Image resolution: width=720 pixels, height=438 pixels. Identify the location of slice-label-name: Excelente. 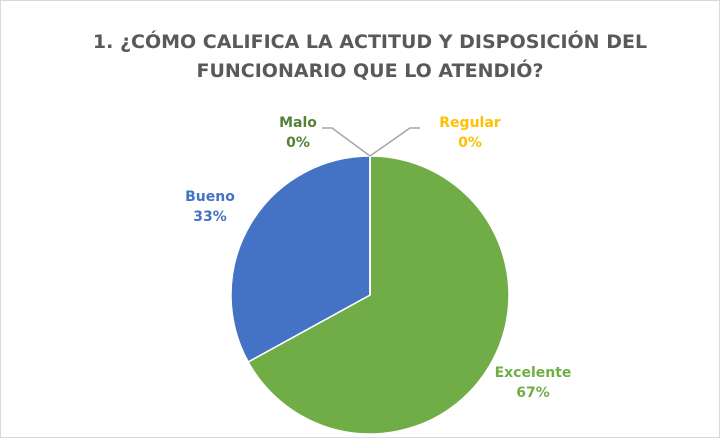
(533, 373).